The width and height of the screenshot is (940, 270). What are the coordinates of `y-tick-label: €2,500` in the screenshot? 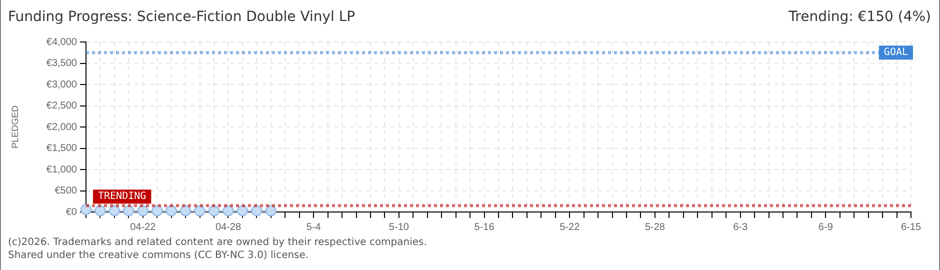 It's located at (62, 106).